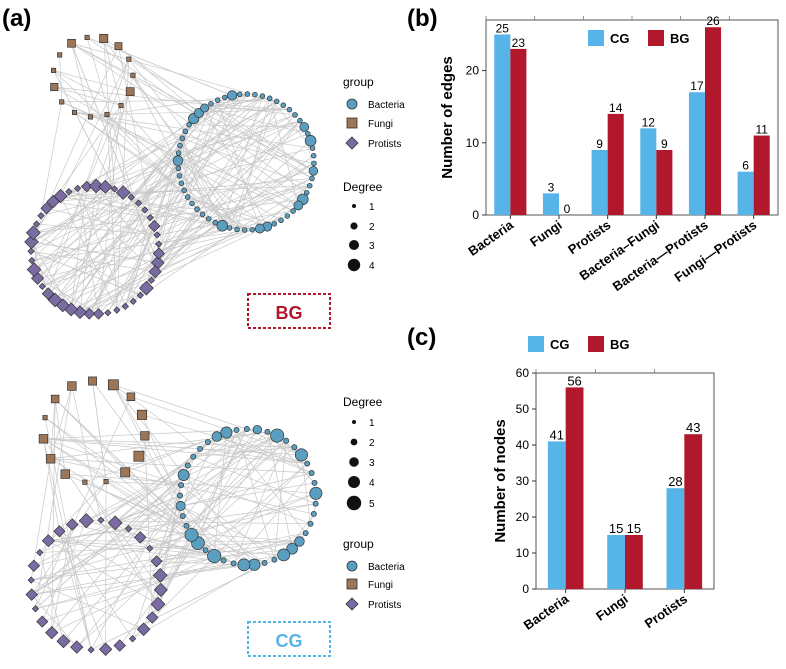  Describe the element at coordinates (354, 265) in the screenshot. I see `legend-bg-degree-4-dot` at that location.